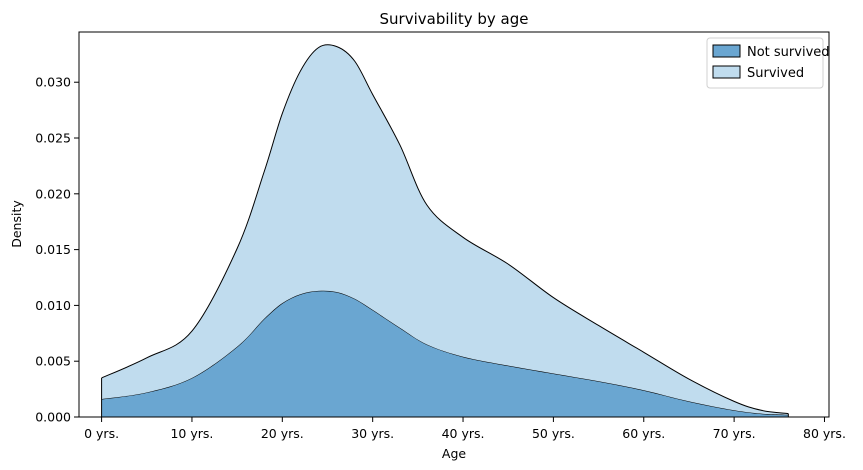 The image size is (863, 470). I want to click on y-tick-label: 0.020, so click(53, 193).